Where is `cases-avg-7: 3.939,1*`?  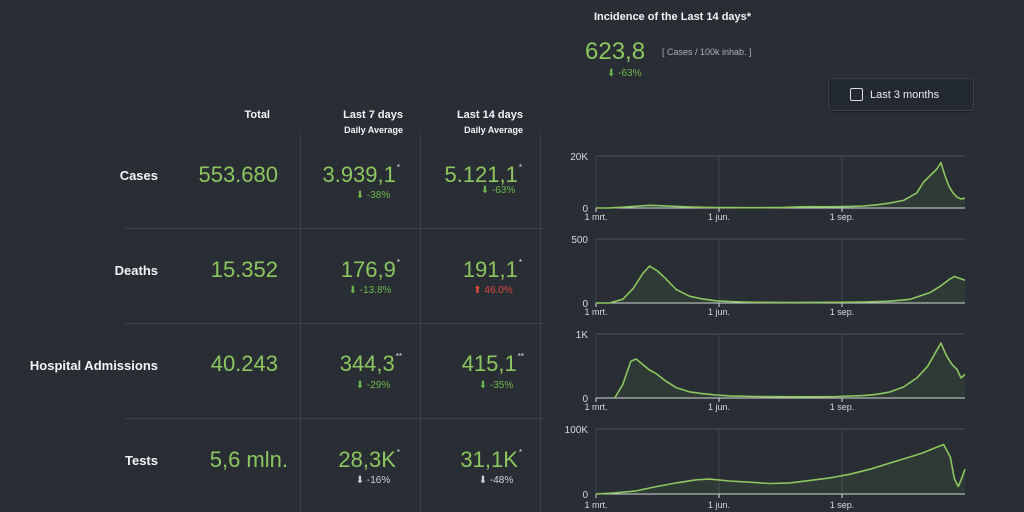
cases-avg-7: 3.939,1* is located at coordinates (350, 175).